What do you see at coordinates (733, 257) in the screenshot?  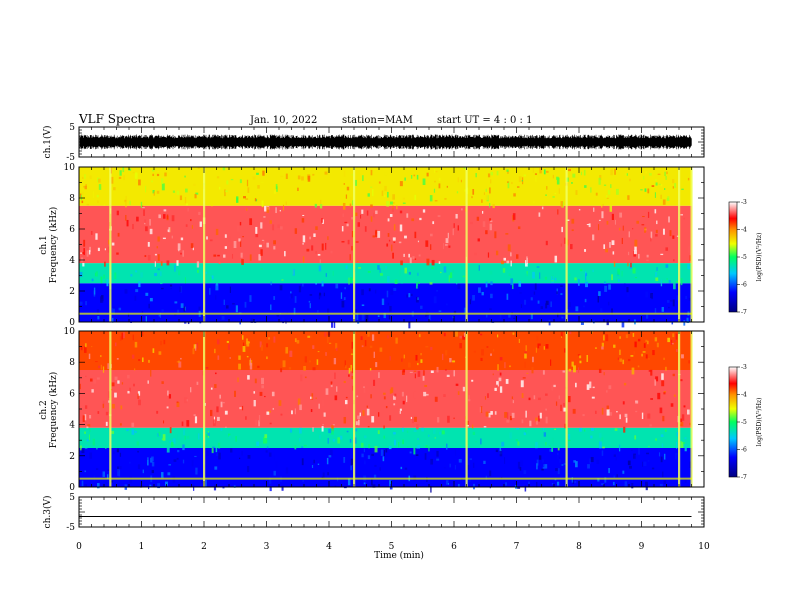 I see `ch1-colorbar-scale` at bounding box center [733, 257].